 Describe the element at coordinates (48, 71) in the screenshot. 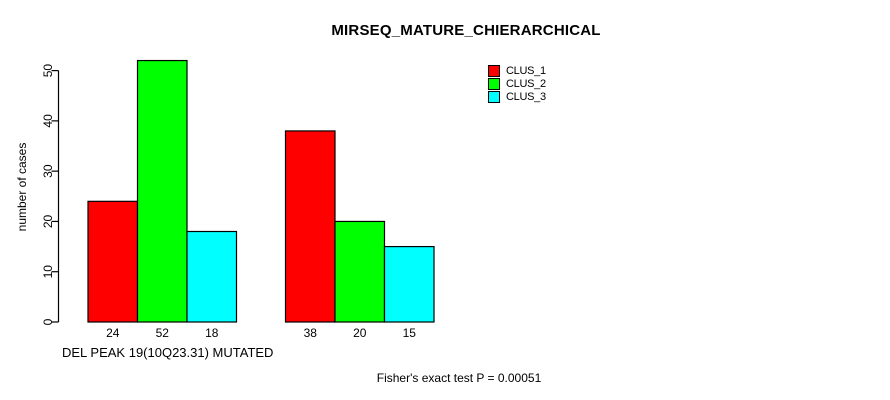

I see `y-axis-tick-label: 50` at that location.